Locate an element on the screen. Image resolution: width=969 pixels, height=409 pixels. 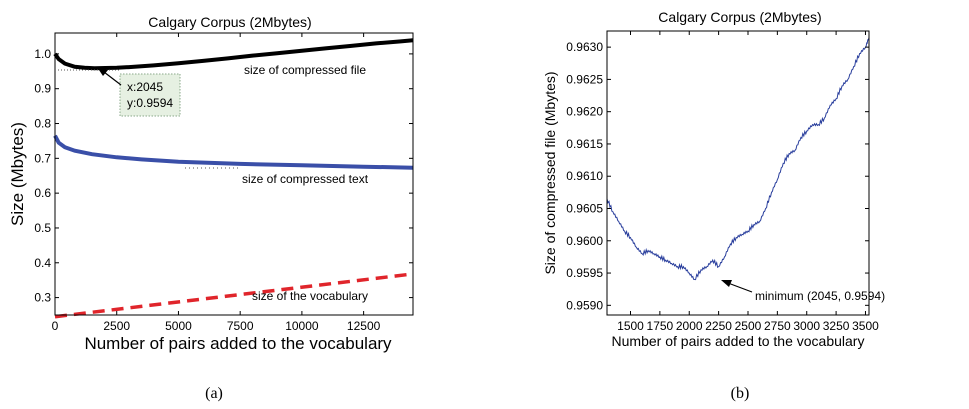
datatip-arrow is located at coordinates (109, 76).